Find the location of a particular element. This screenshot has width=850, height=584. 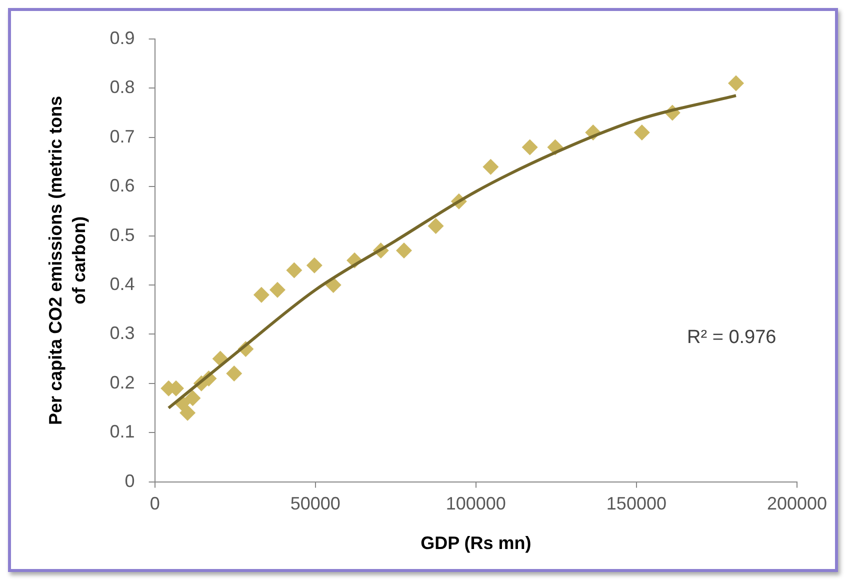

y-tick-label: 0.8 is located at coordinates (122, 87).